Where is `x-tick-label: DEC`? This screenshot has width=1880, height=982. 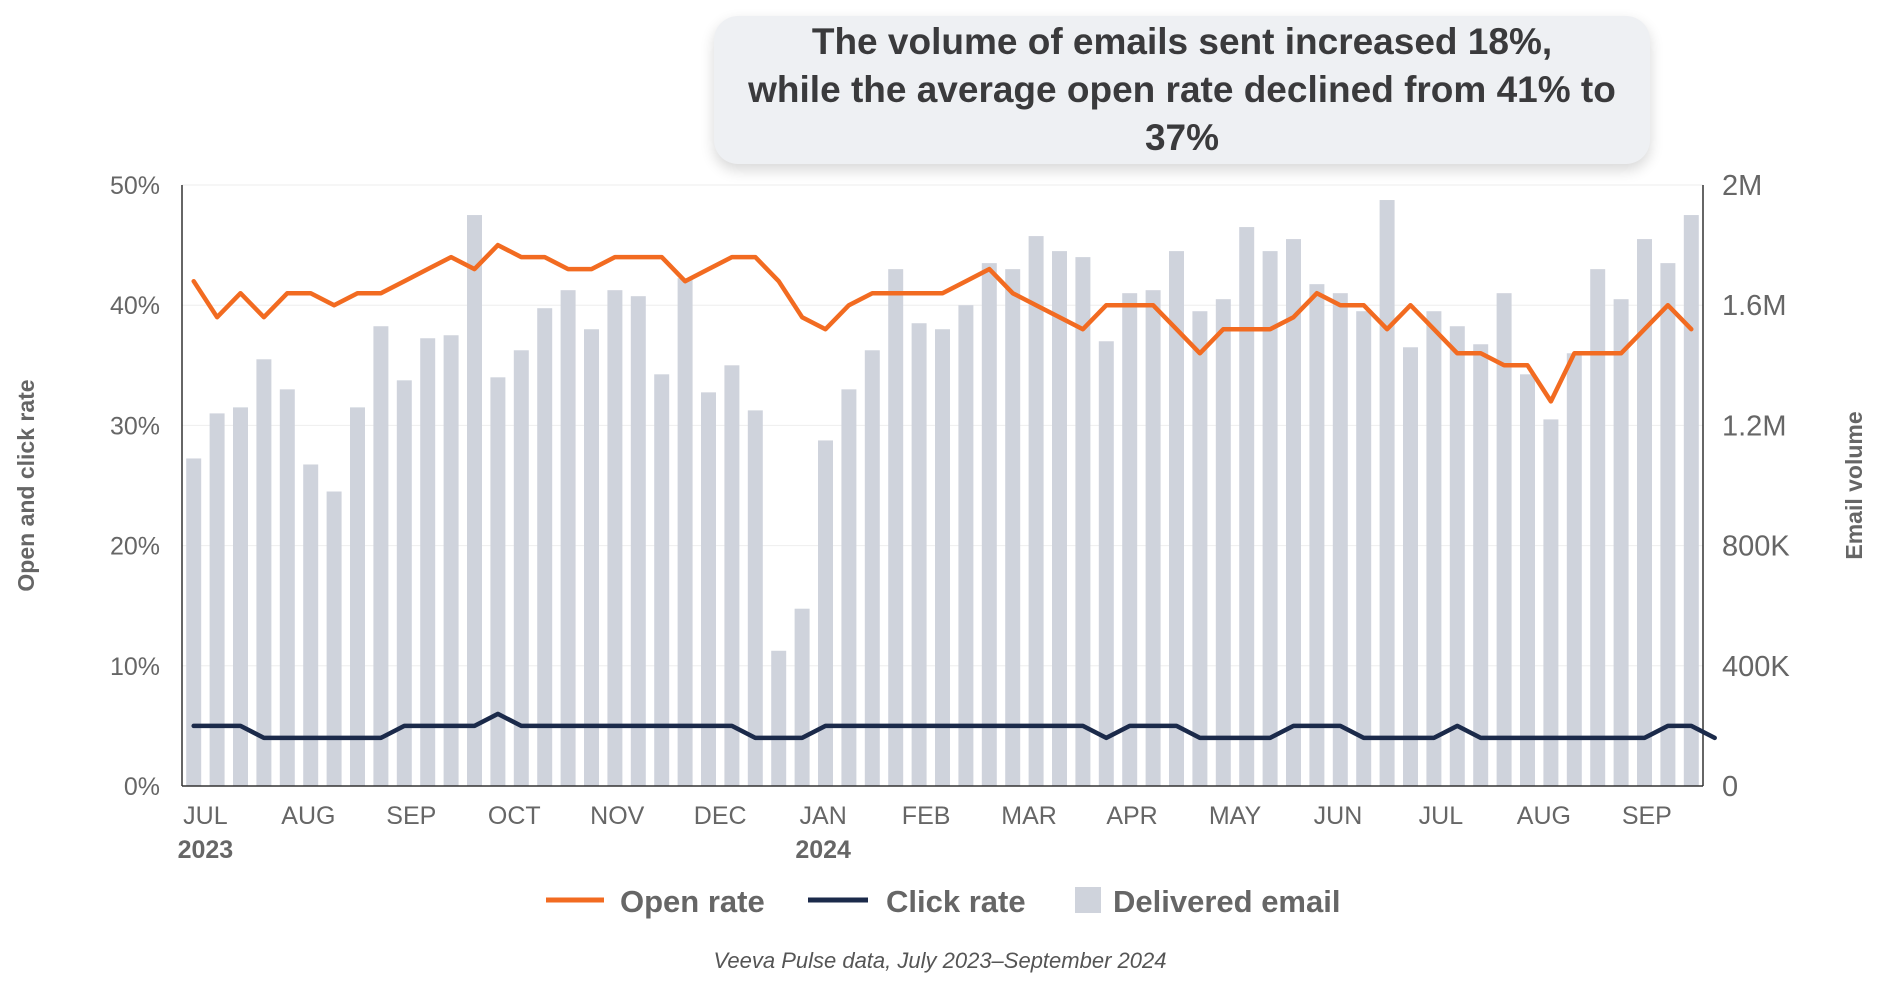
x-tick-label: DEC is located at coordinates (720, 816).